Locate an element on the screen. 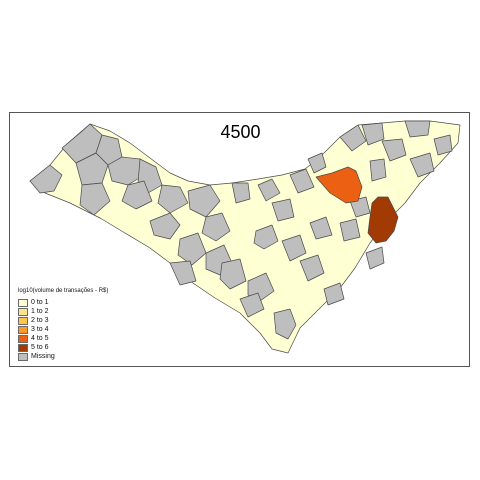 The image size is (480, 480). legend-label: 5 to 6 is located at coordinates (40, 347).